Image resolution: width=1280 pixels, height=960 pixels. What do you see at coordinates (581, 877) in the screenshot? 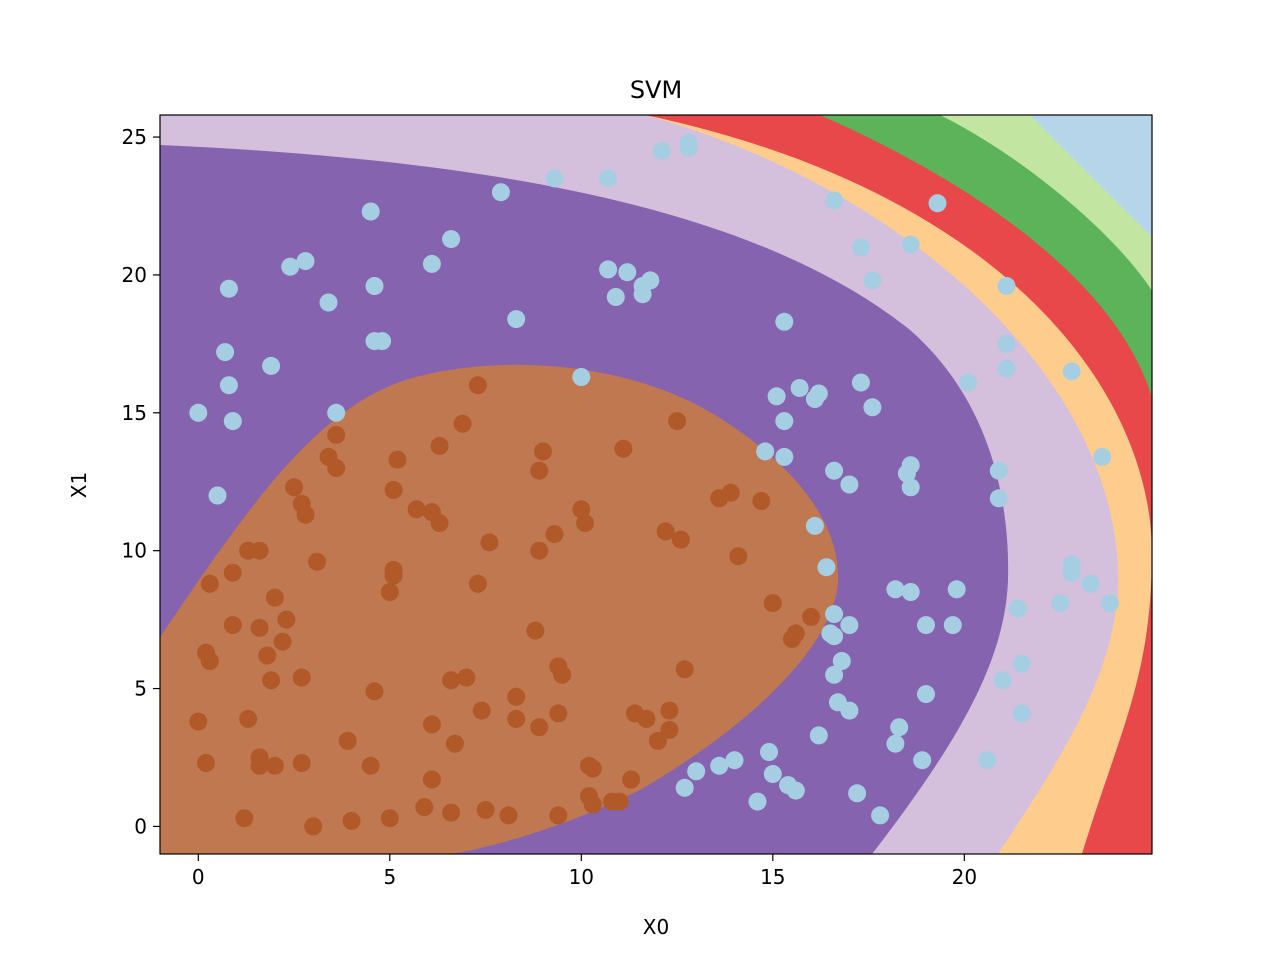
I see `x-tick-label: 10` at bounding box center [581, 877].